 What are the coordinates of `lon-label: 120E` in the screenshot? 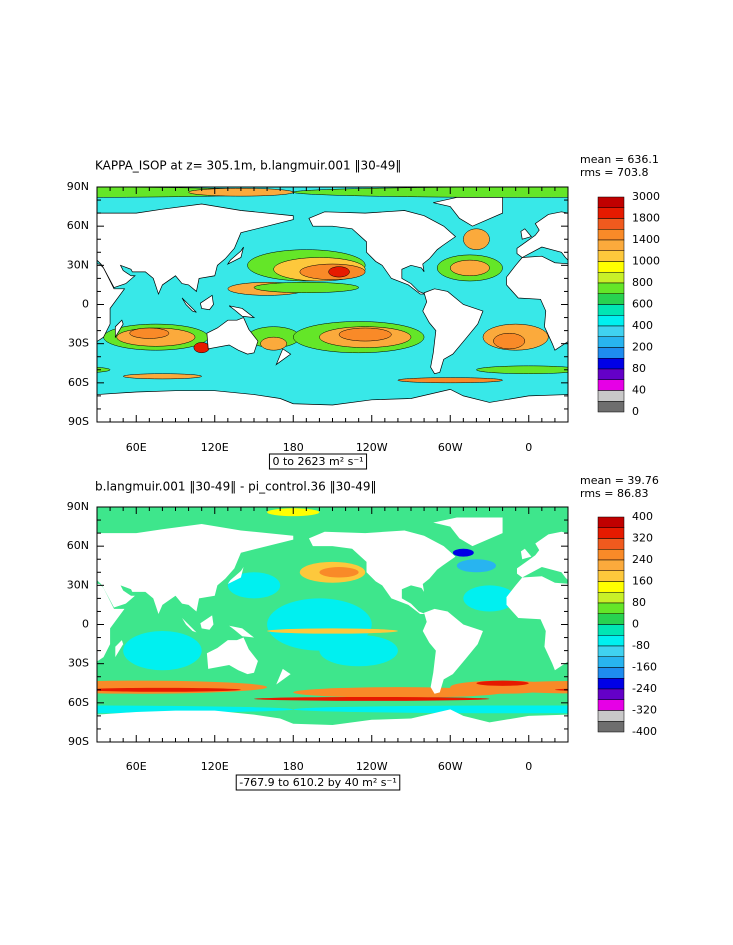 It's located at (215, 766).